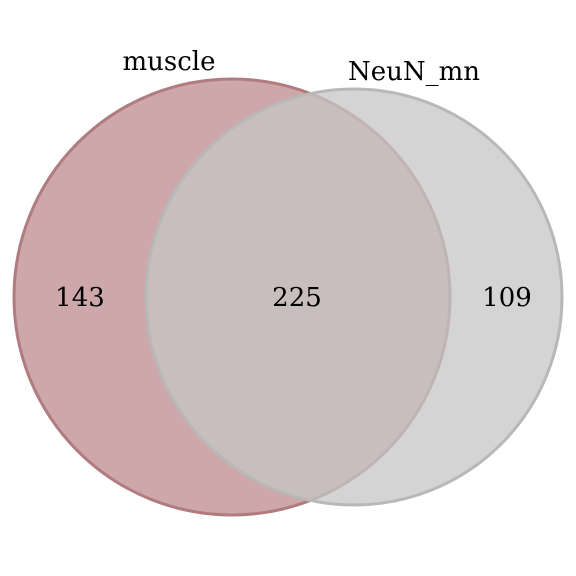  I want to click on count-neun-mn-only: 109, so click(507, 298).